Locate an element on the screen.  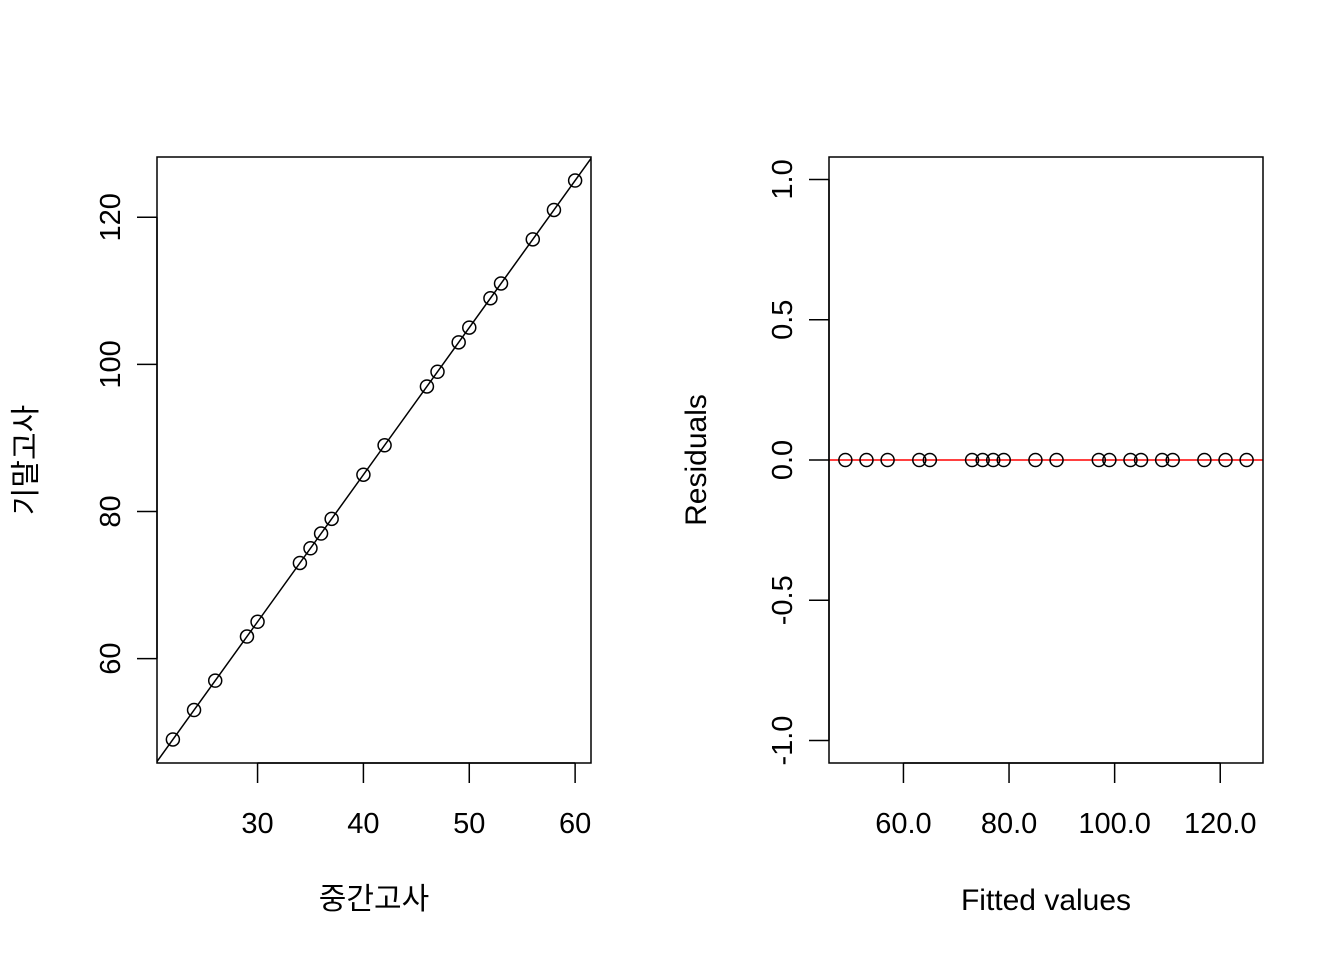
x-tick-label: 100.0 is located at coordinates (1114, 824).